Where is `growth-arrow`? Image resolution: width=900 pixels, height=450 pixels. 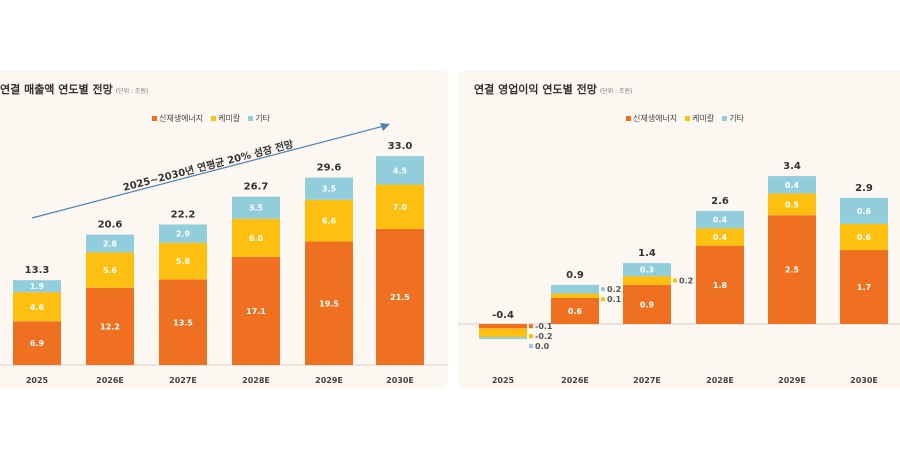 growth-arrow is located at coordinates (208, 172).